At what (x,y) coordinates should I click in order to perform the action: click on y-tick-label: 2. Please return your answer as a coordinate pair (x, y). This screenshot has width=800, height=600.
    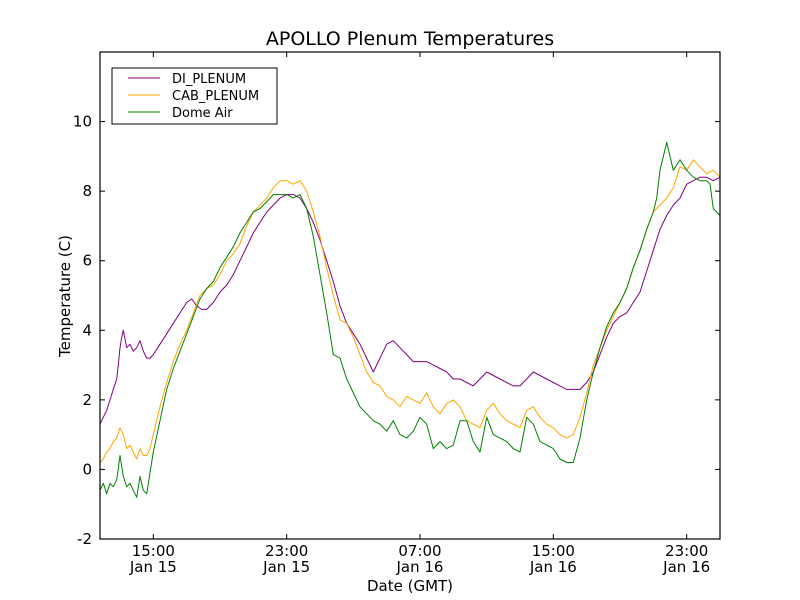
    Looking at the image, I should click on (87, 400).